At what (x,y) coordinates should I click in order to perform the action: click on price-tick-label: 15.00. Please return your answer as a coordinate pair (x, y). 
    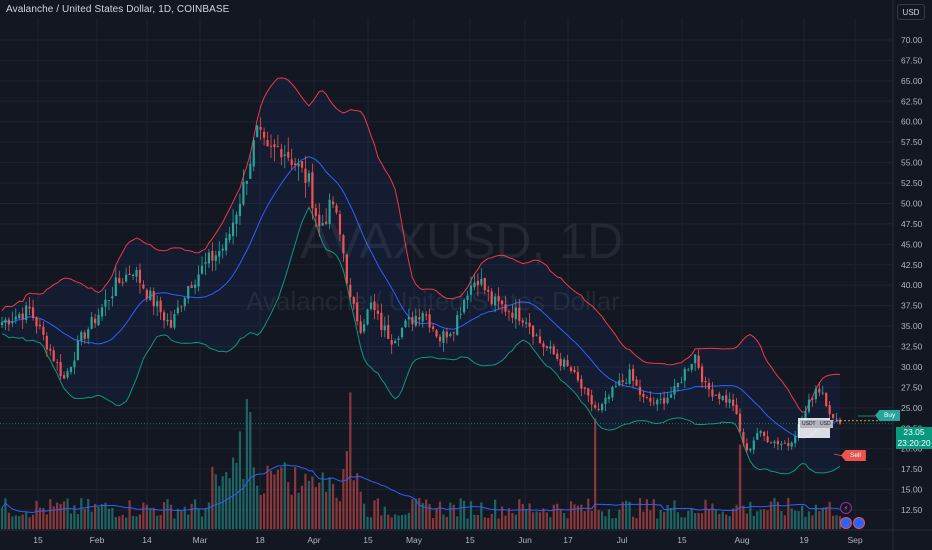
    Looking at the image, I should click on (912, 490).